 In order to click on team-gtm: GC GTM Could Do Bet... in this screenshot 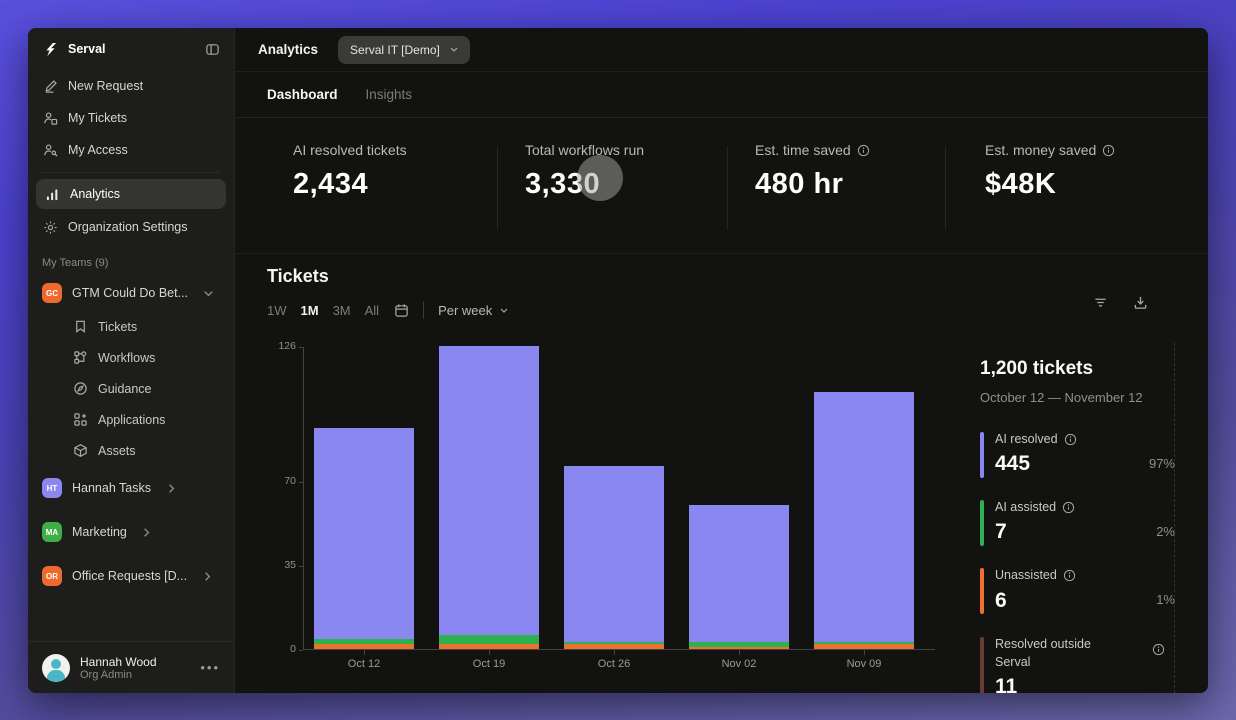, I will do `click(131, 293)`.